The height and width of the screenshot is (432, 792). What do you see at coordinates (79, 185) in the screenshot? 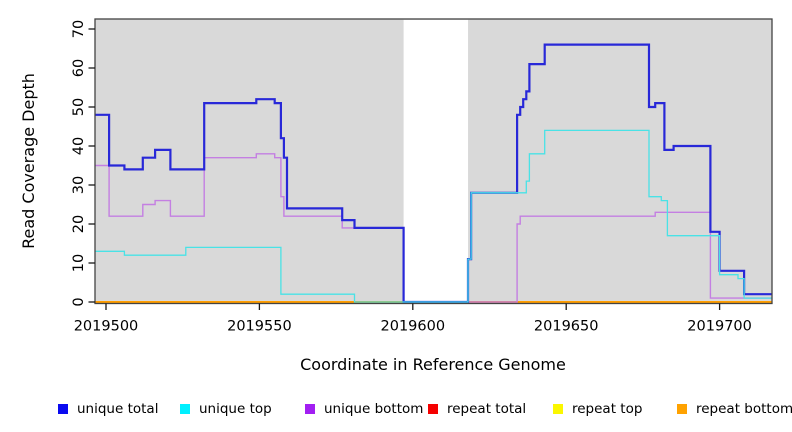
I see `y-tick-label: 30` at bounding box center [79, 185].